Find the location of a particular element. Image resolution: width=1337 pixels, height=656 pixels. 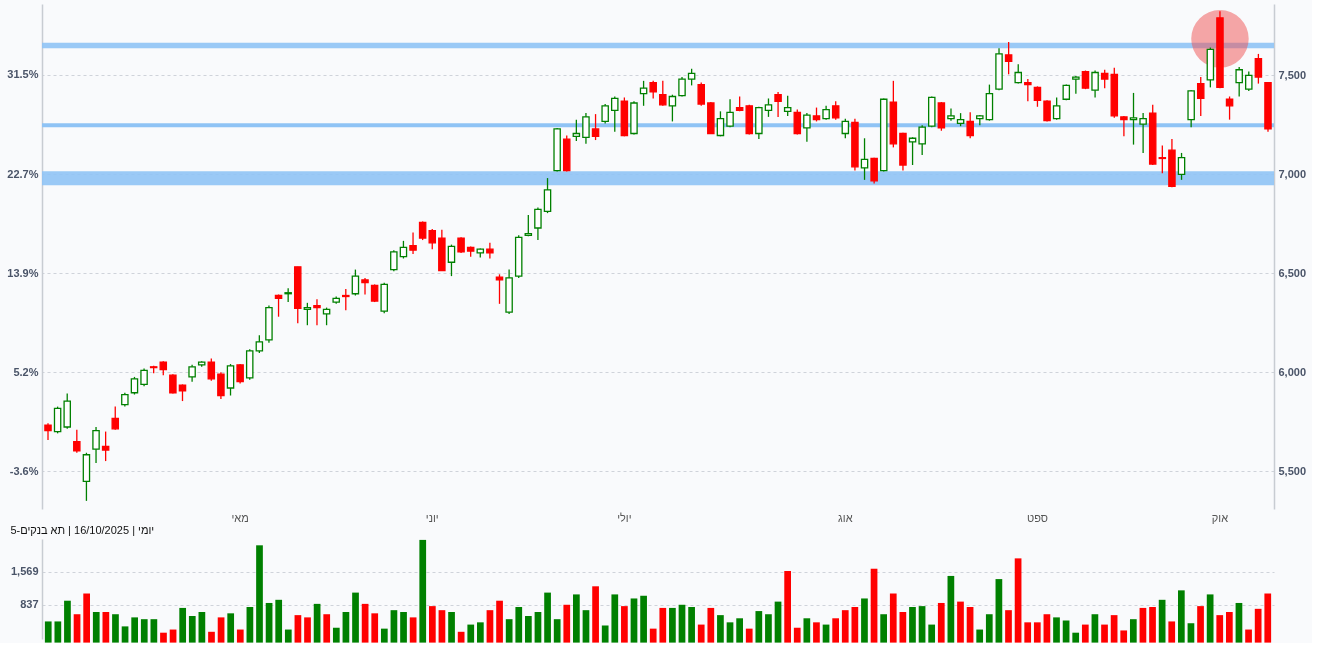

y-tick-label: 837 is located at coordinates (29, 604).